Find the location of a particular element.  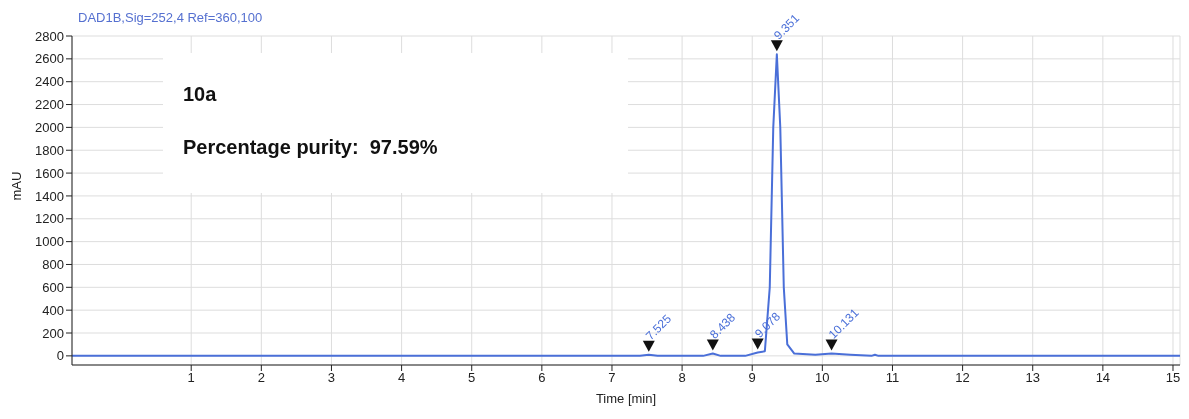

chart-subtitle: DAD1B,Sig=252,4 Ref=360,100 is located at coordinates (170, 17).